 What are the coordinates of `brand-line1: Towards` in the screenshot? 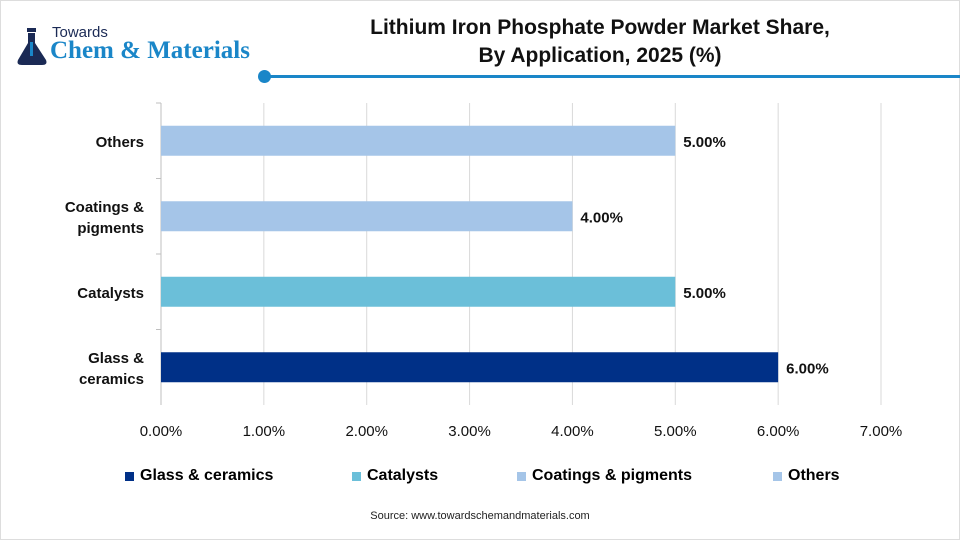 It's located at (80, 32).